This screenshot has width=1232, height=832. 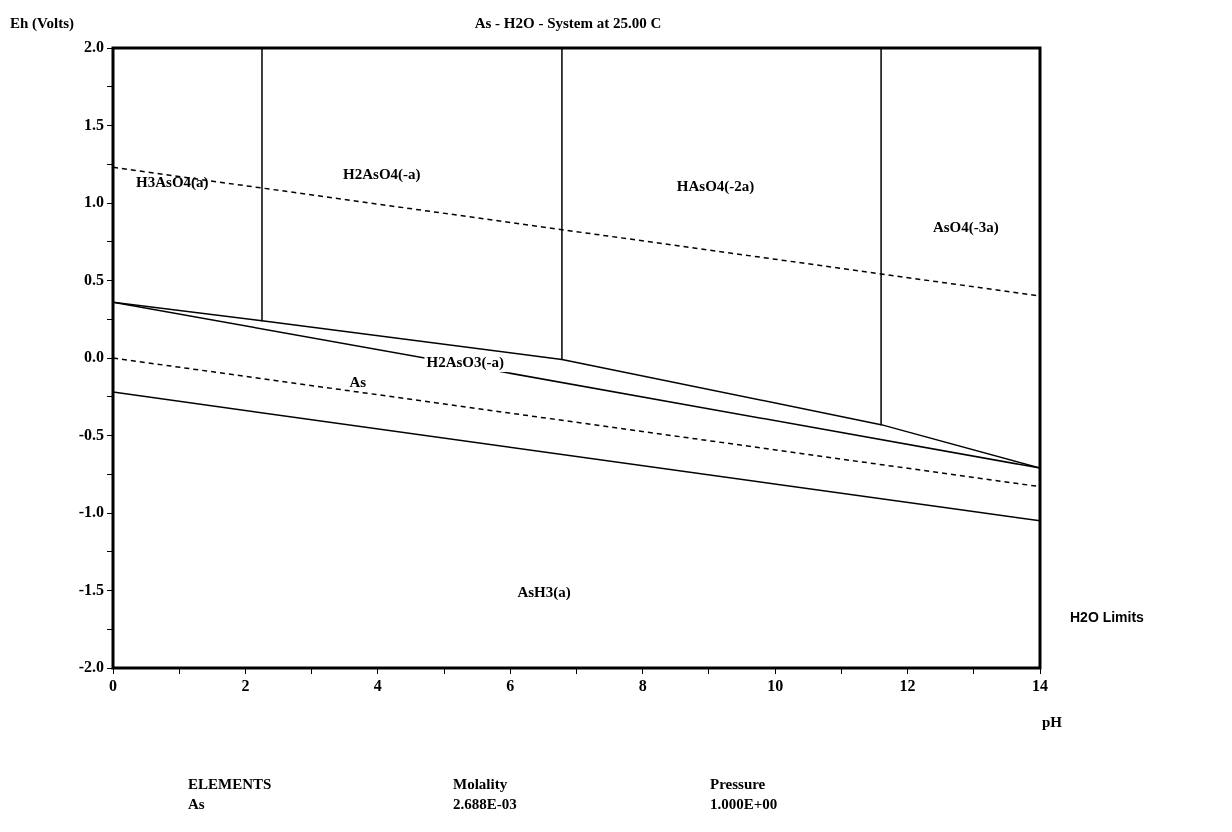 I want to click on text: Molality, so click(x=480, y=784).